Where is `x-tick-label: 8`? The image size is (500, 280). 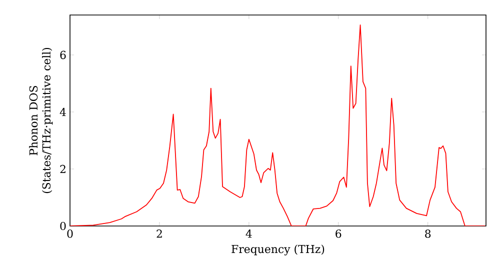
x-tick-label: 8 is located at coordinates (428, 234).